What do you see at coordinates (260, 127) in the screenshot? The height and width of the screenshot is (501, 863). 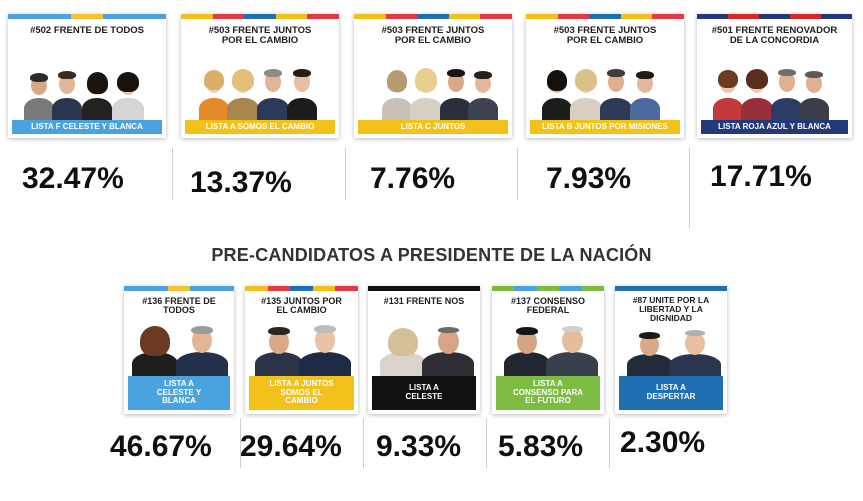 I see `list-banner: LISTA A SOMOS EL CAMBIO` at bounding box center [260, 127].